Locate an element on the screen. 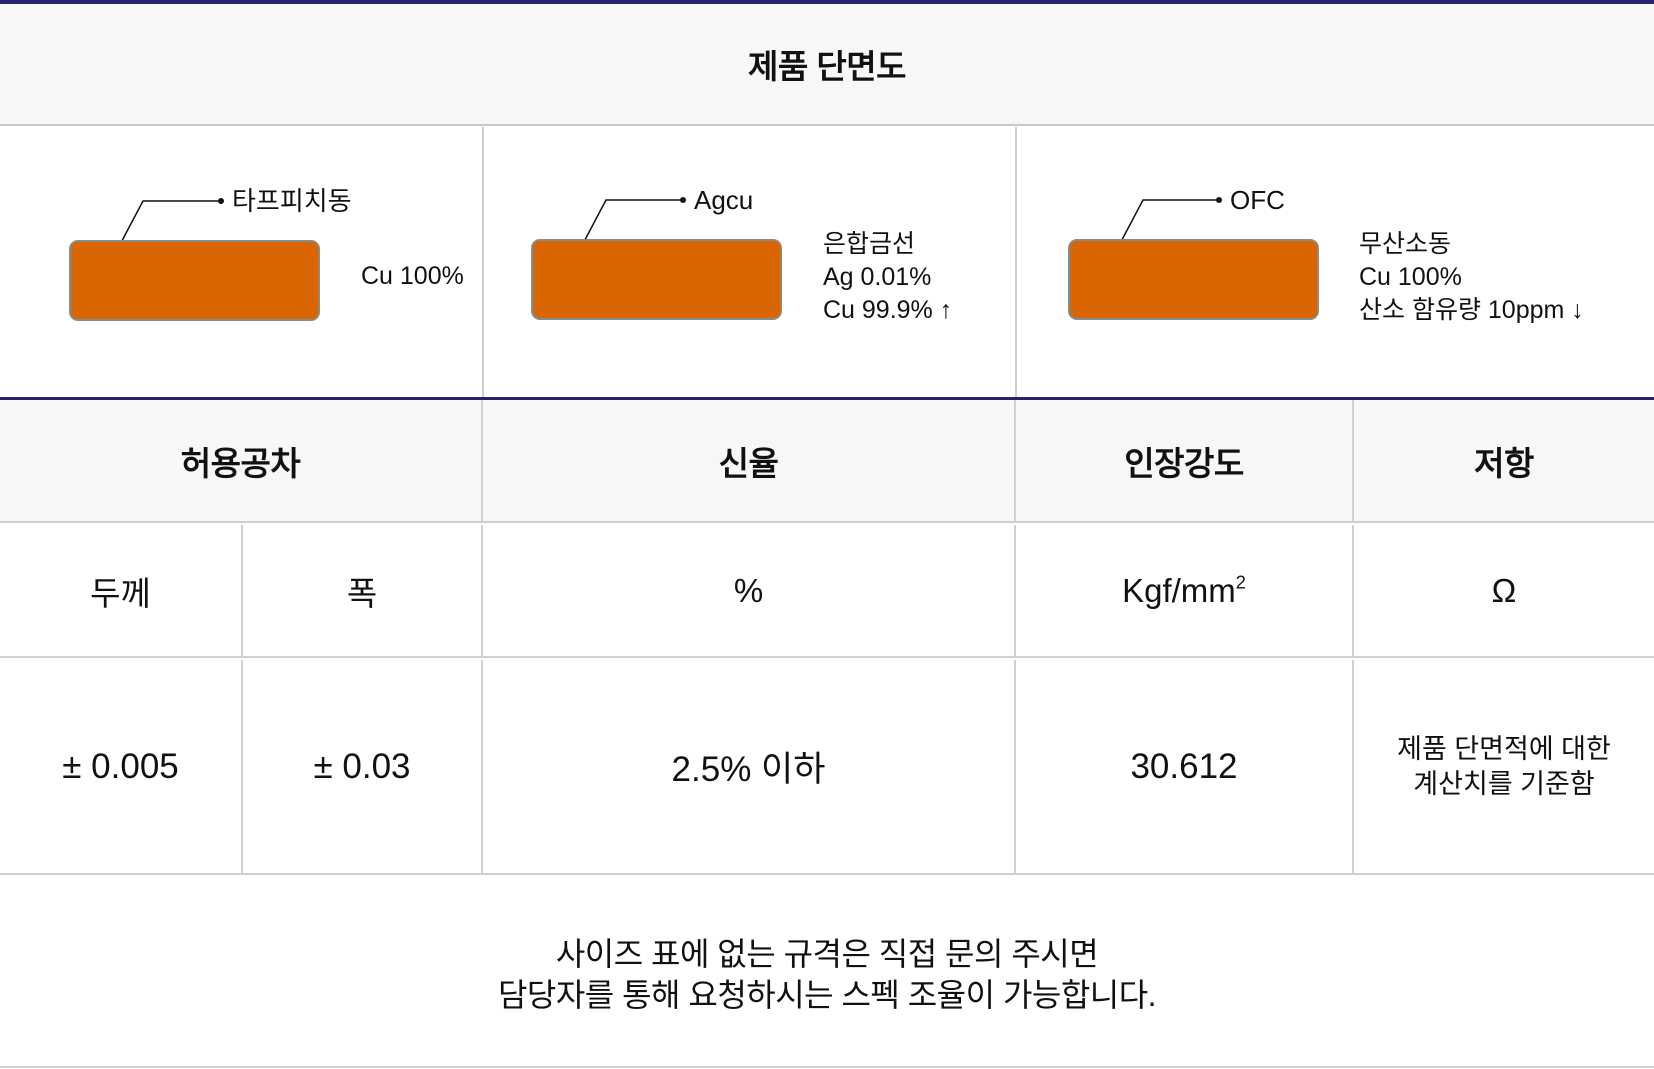  header-label: 인장강도 is located at coordinates (1184, 463).